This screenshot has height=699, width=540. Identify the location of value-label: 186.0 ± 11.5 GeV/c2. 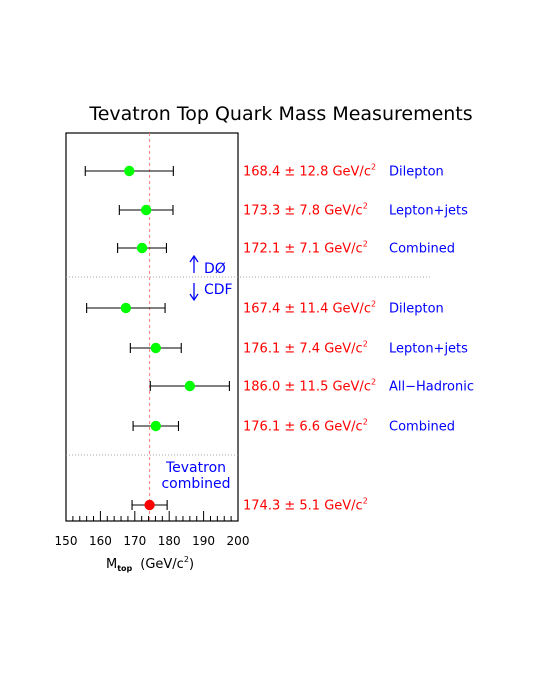
(309, 386).